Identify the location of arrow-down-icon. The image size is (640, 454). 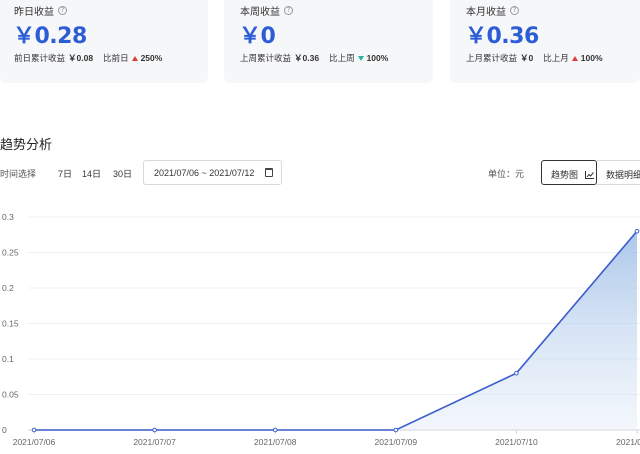
(360, 58).